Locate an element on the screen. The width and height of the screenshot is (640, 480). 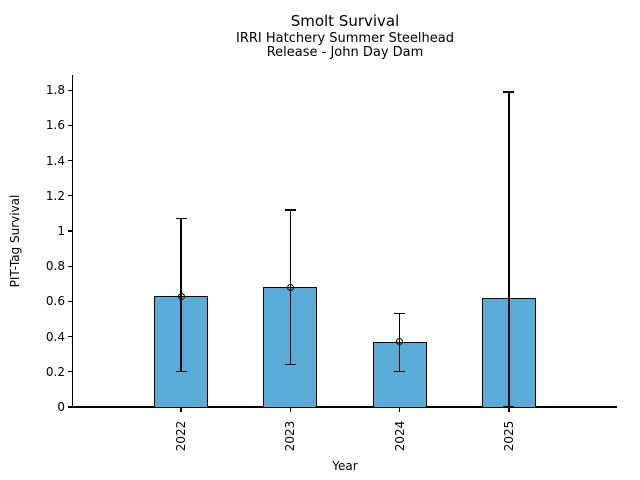
x-tick-label: 2022 is located at coordinates (181, 436).